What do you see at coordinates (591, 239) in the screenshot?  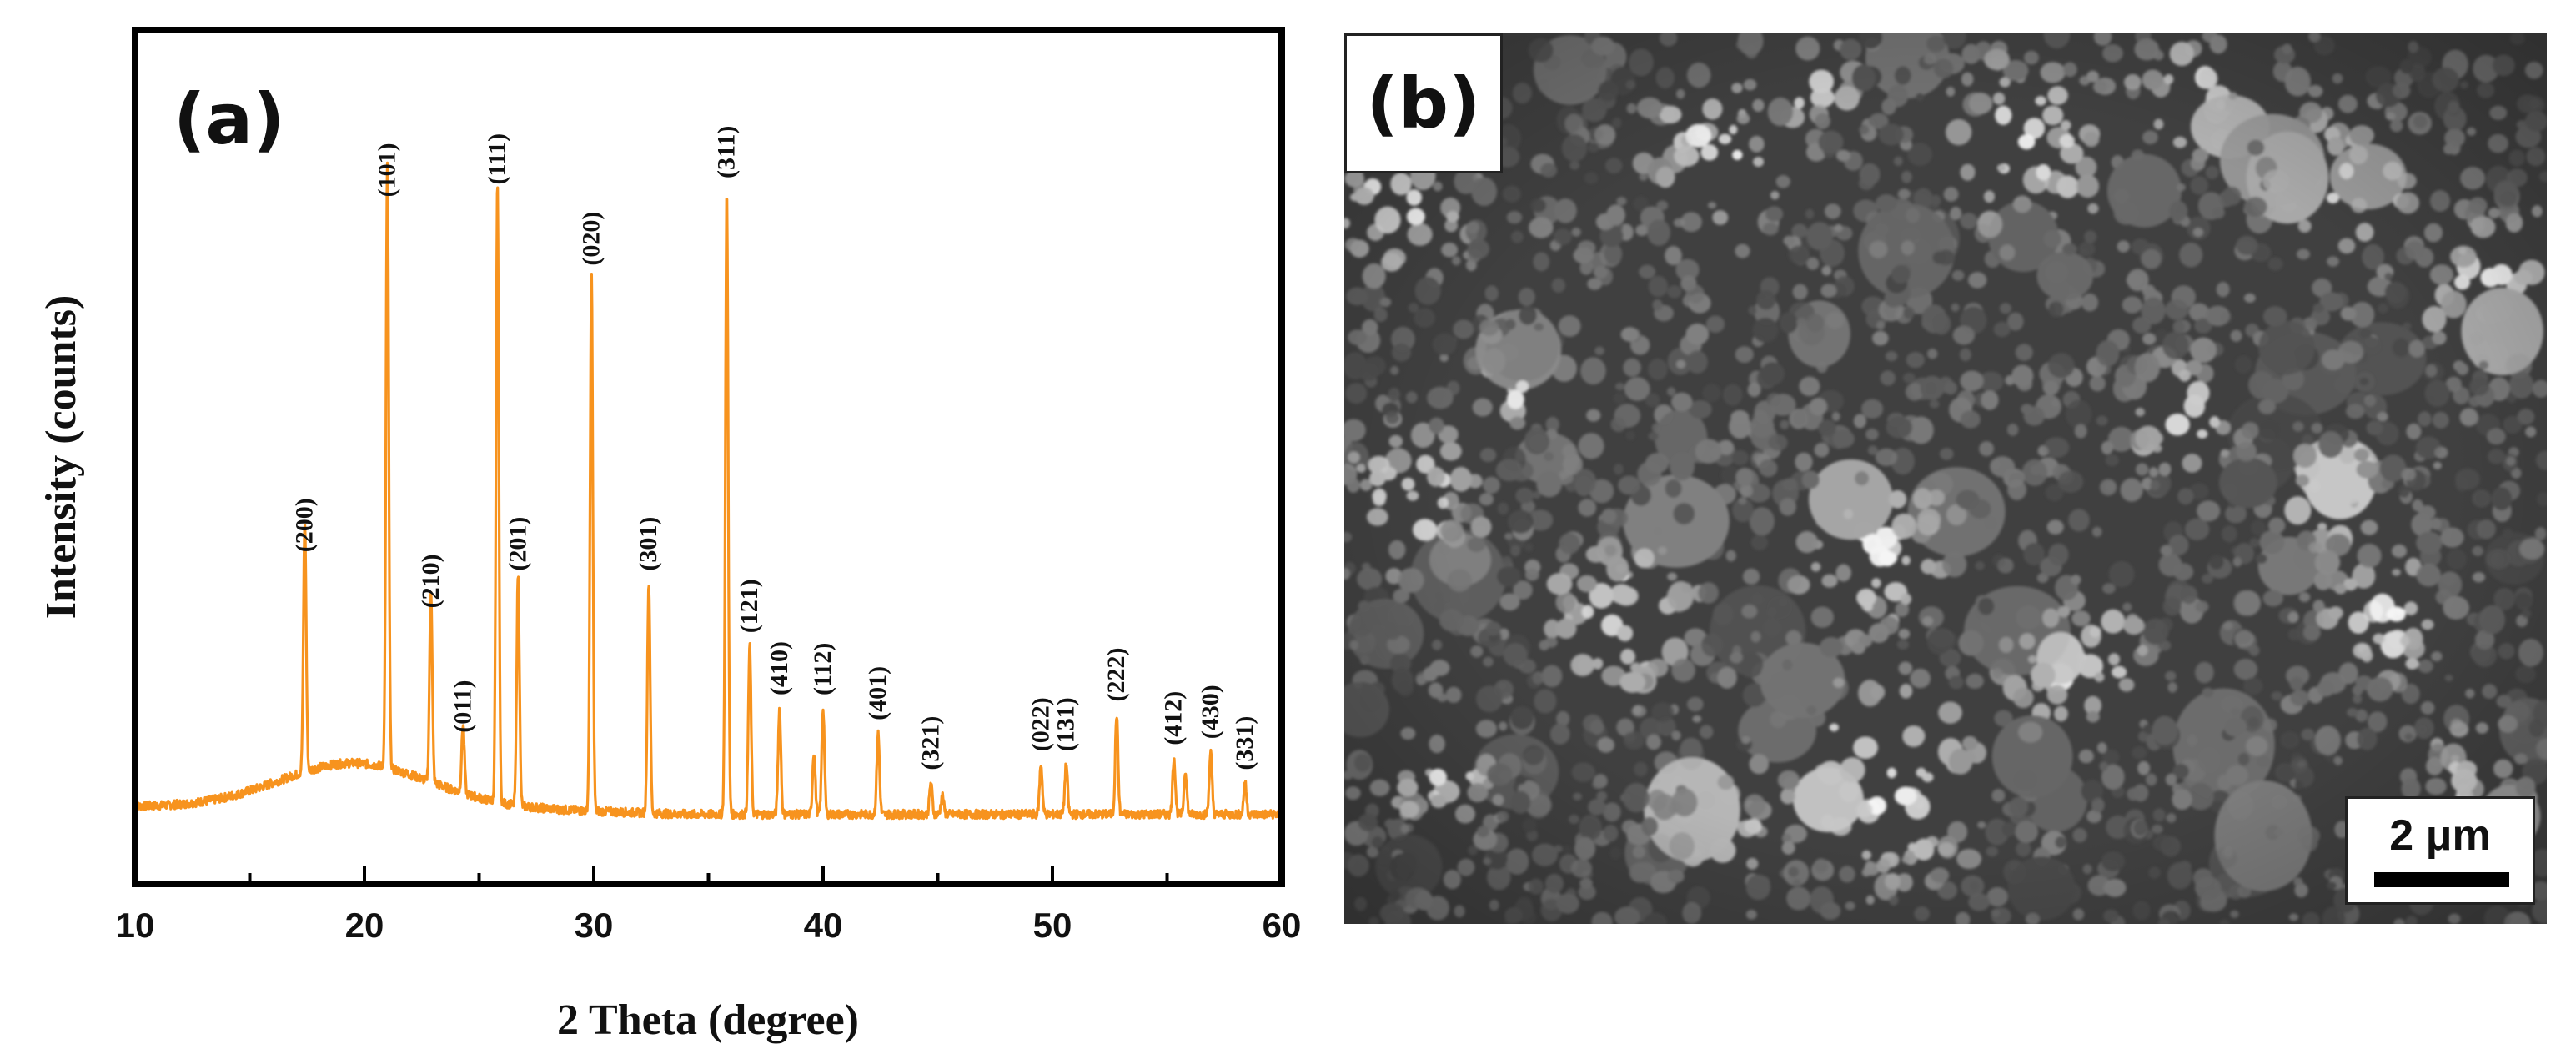 I see `peak-label: (020)` at bounding box center [591, 239].